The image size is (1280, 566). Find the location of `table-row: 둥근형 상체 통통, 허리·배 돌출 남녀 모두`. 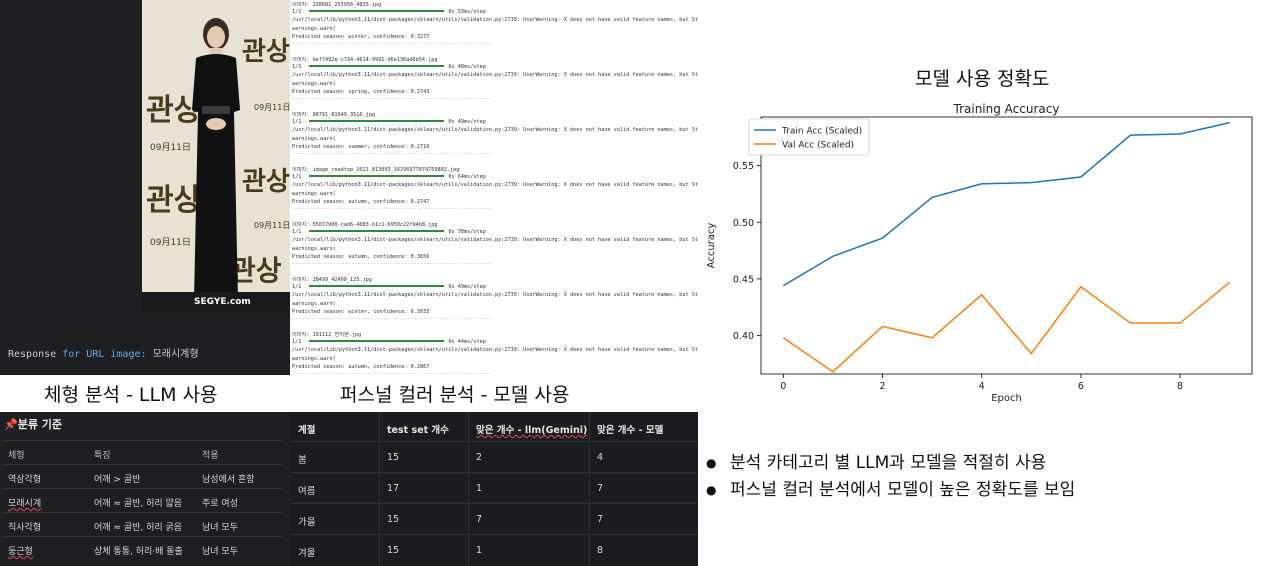

table-row: 둥근형 상체 통통, 허리·배 돌출 남녀 모두 is located at coordinates (142, 548).